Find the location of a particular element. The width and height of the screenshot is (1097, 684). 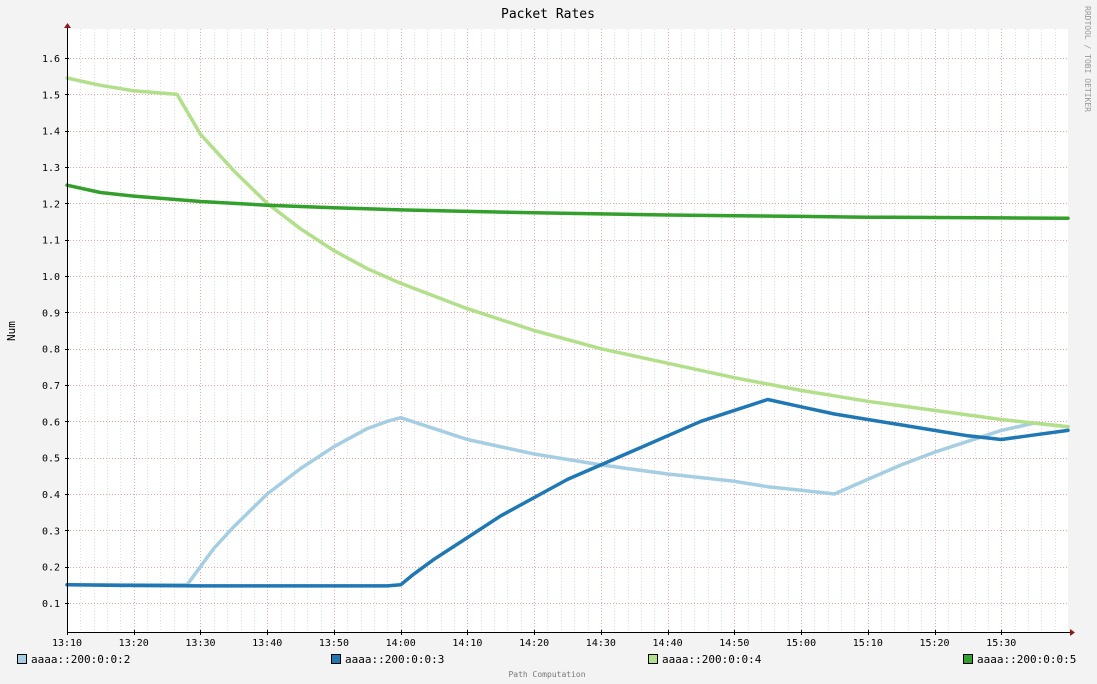

y-tick-label: 0.9 is located at coordinates (51, 313).